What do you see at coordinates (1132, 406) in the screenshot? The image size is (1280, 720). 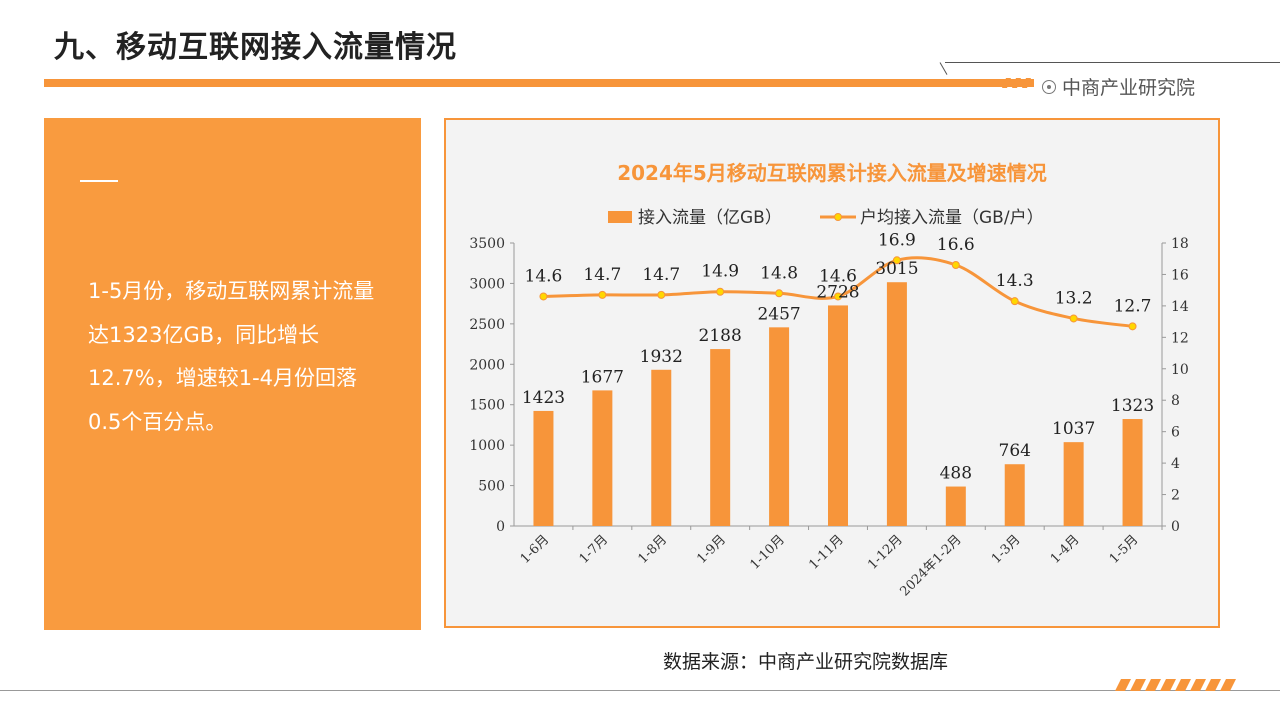 I see `bar-data-label: 1323` at bounding box center [1132, 406].